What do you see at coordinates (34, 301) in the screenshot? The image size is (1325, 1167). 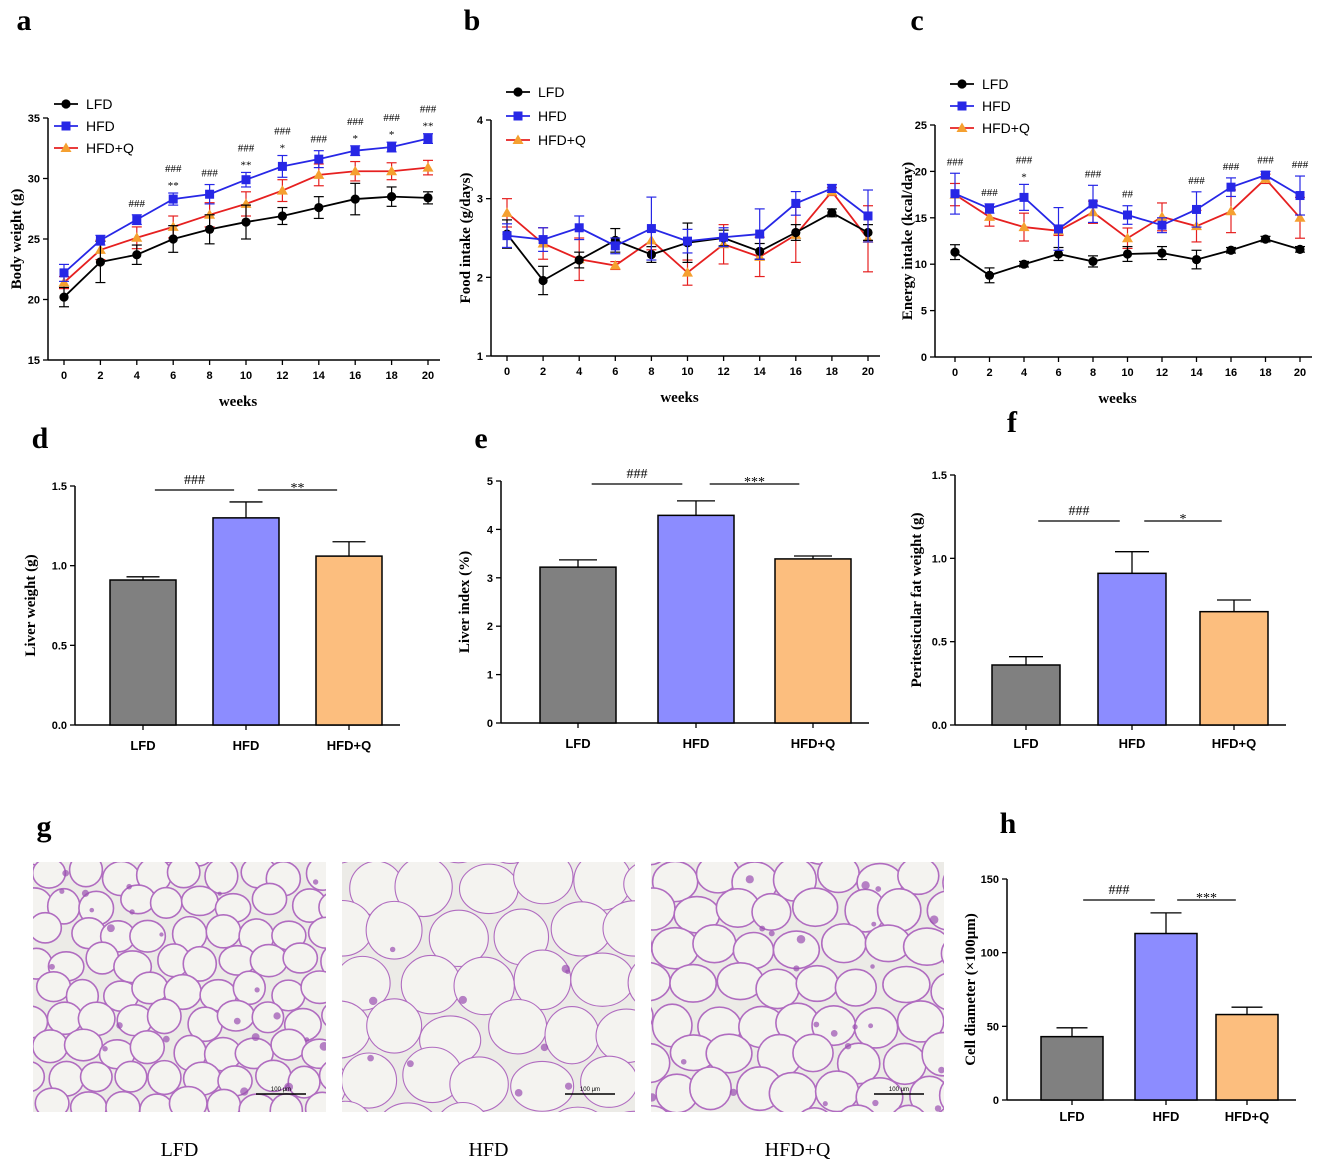 I see `y-tick-label: 20` at bounding box center [34, 301].